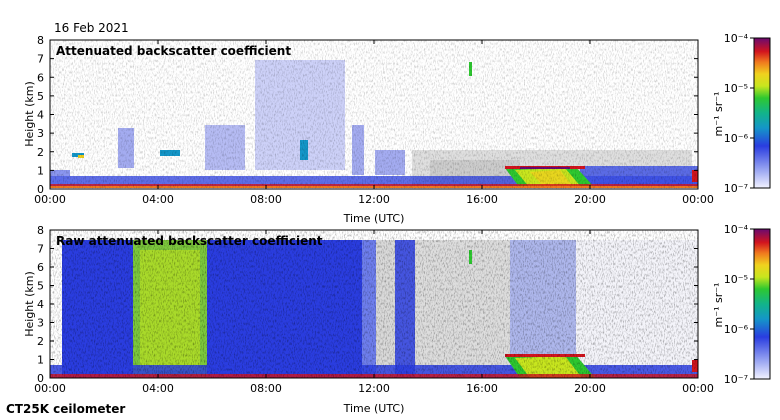  What do you see at coordinates (65, 409) in the screenshot?
I see `instrument-label: CT25K ceilometer` at bounding box center [65, 409].